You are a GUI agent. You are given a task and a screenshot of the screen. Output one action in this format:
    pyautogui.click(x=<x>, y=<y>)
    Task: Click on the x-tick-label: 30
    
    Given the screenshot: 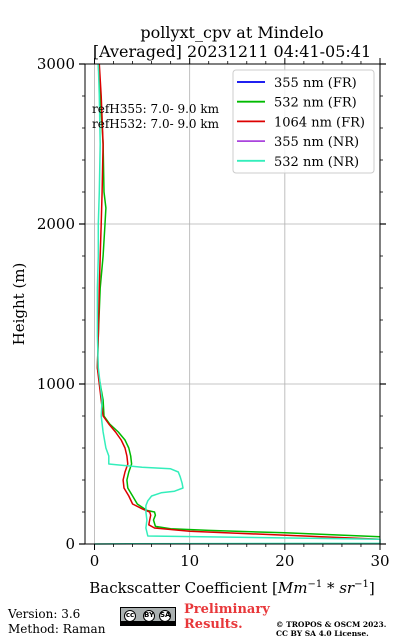 What is the action you would take?
    pyautogui.click(x=379, y=561)
    